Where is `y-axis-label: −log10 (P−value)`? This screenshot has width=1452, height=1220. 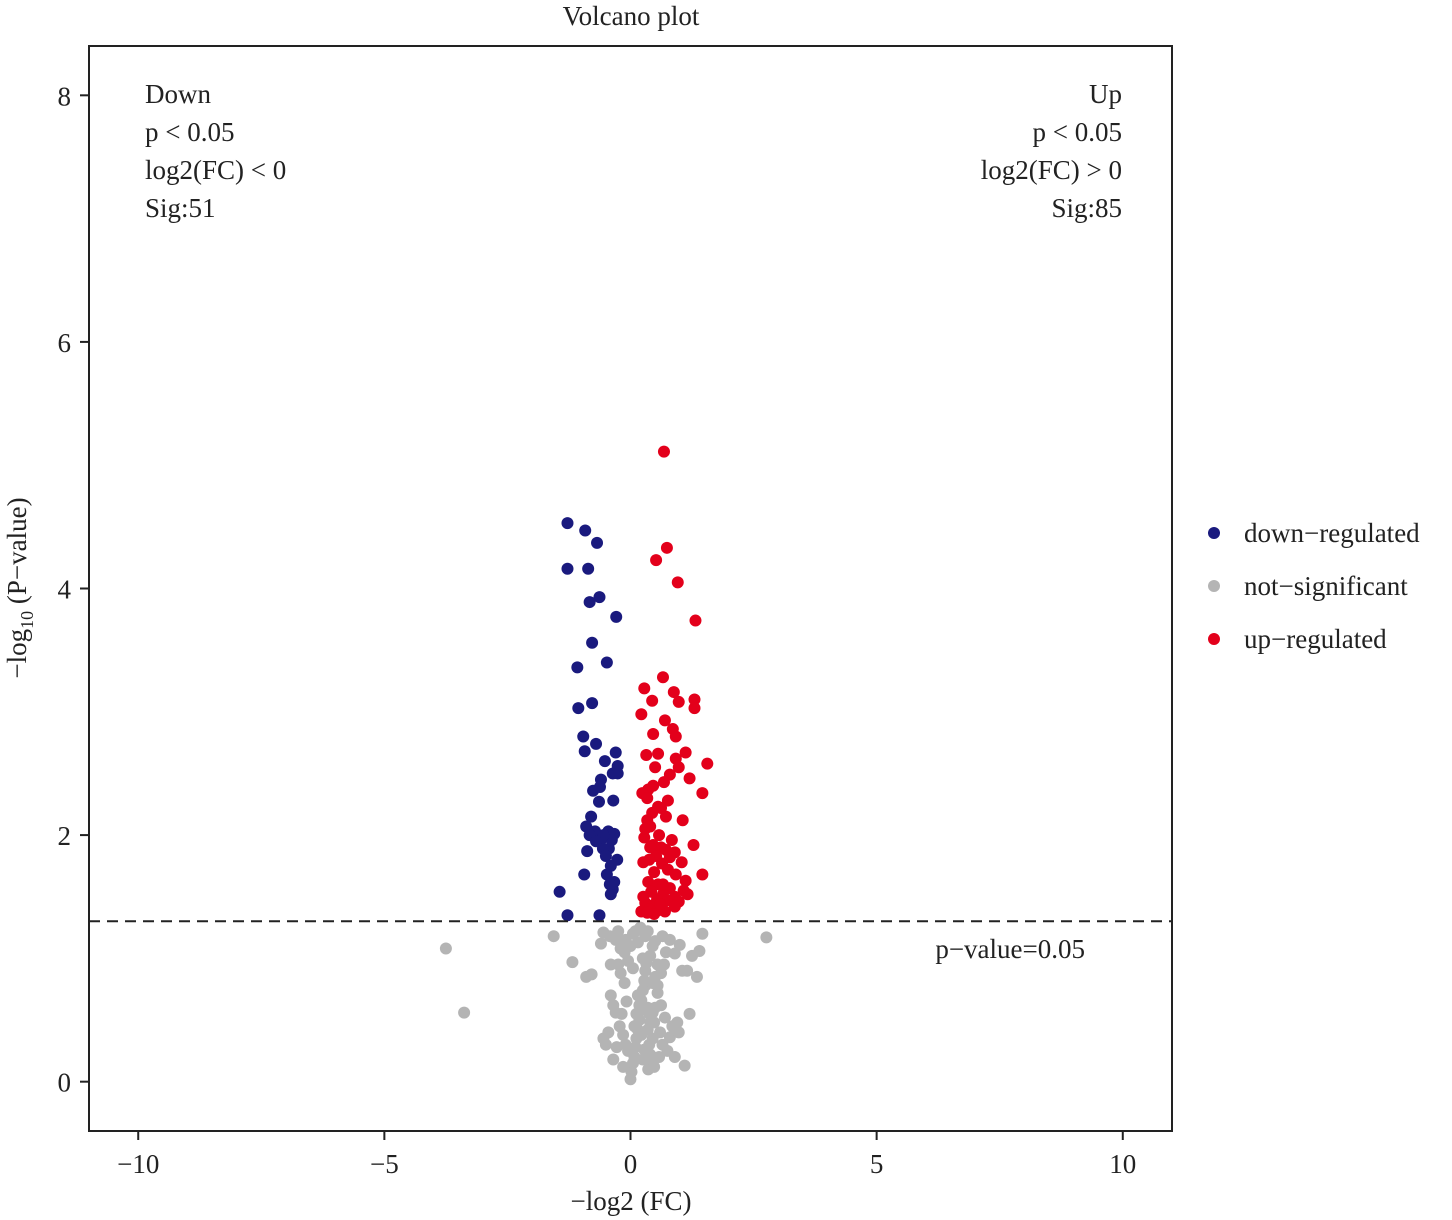
y-axis-label: −log10 (P−value) is located at coordinates (19, 587).